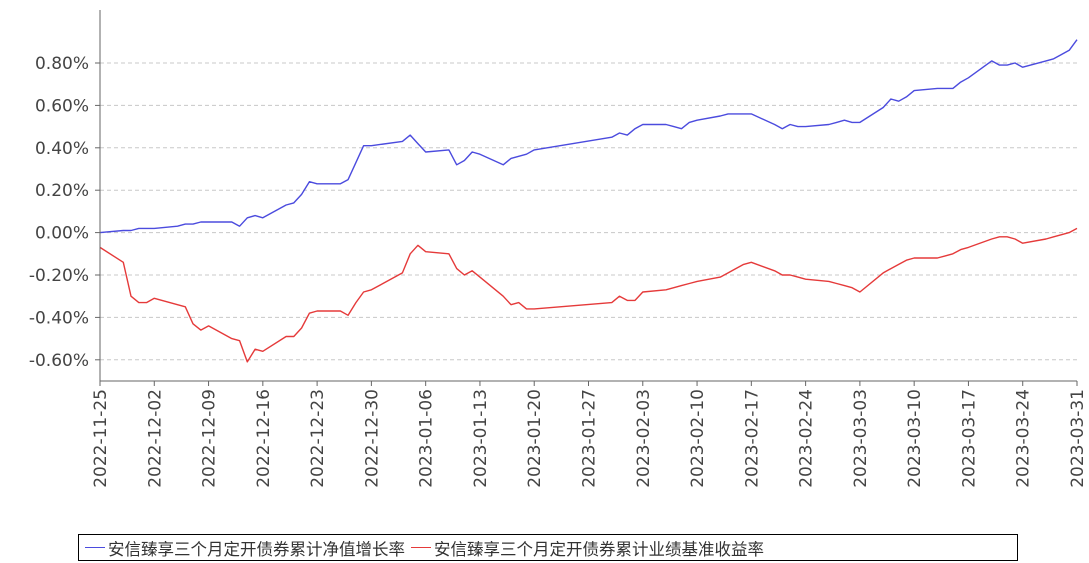 This screenshot has width=1089, height=563. I want to click on x-tick-label: 2023-03-10, so click(915, 438).